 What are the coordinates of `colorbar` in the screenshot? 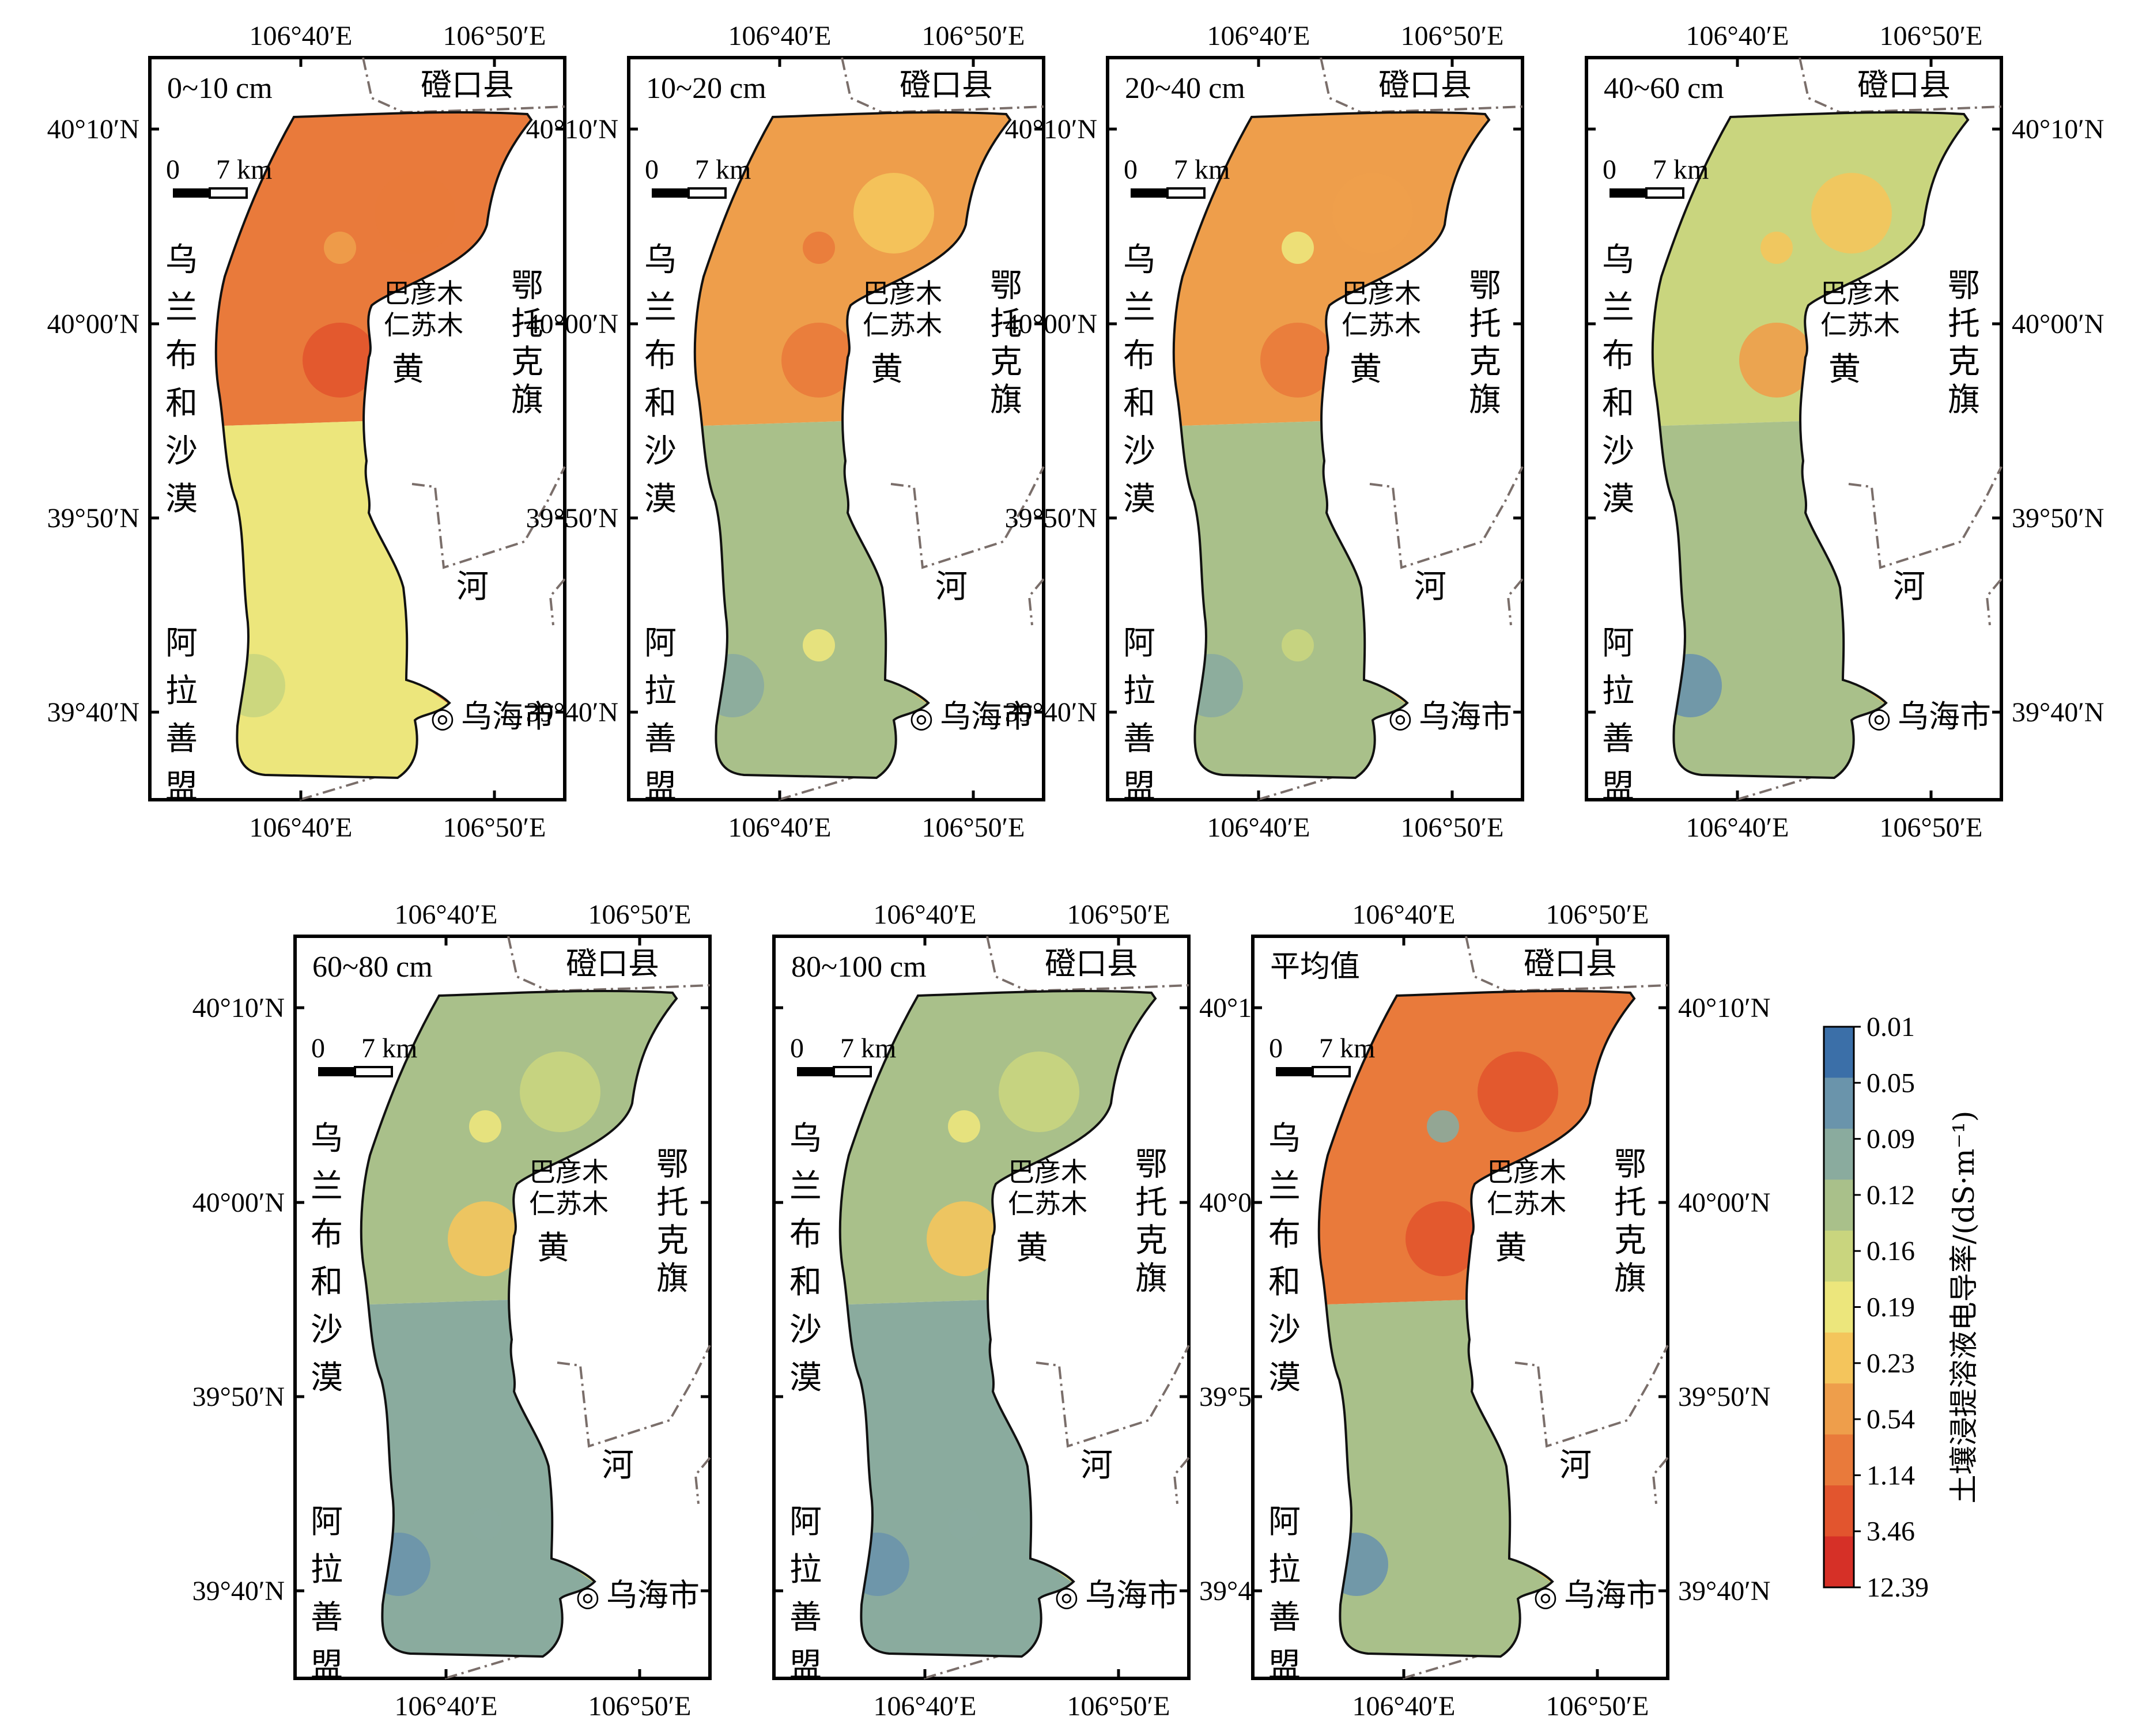 It's located at (1839, 1307).